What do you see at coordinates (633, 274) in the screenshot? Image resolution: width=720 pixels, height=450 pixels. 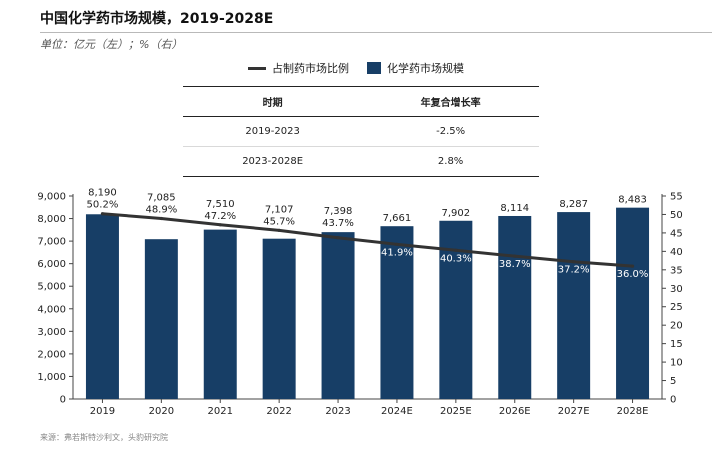 I see `line-value-label: 36.0%` at bounding box center [633, 274].